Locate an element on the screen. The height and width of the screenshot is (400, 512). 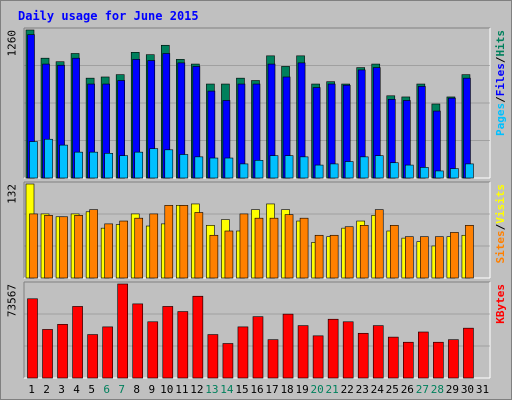
x-tick-label-day-2: 2 is located at coordinates (46, 389).